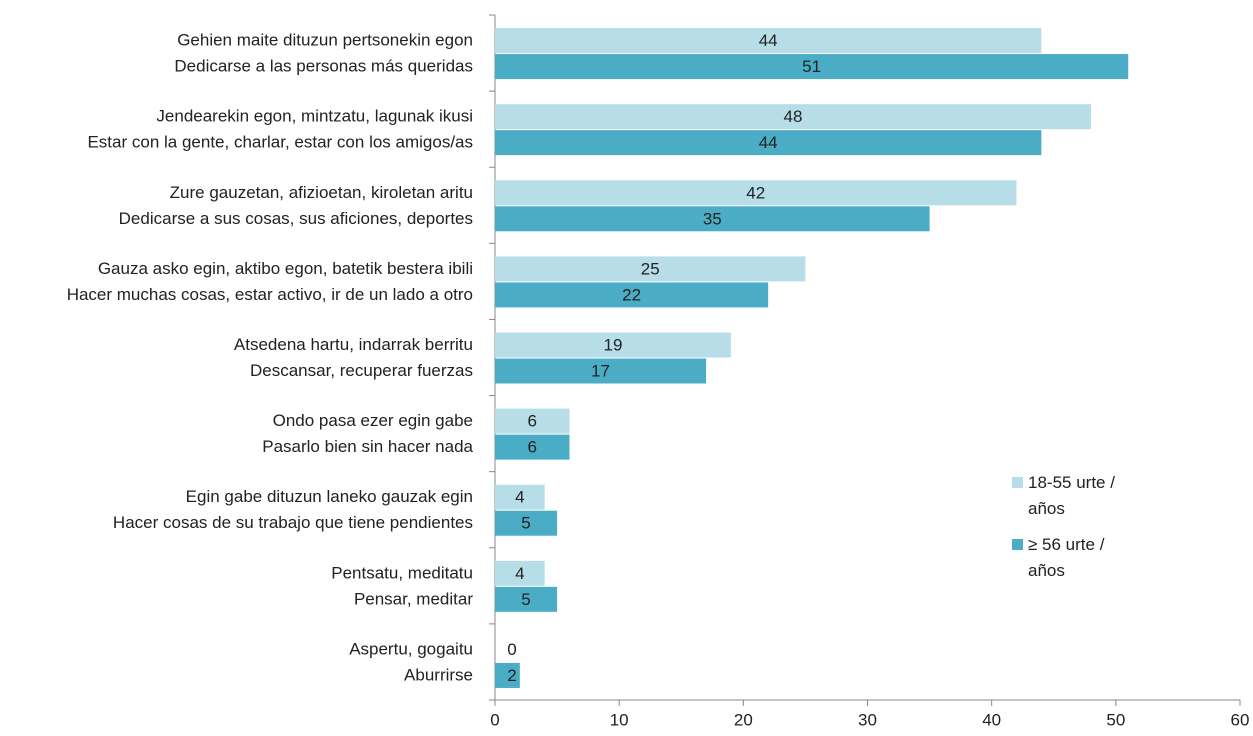 Image resolution: width=1253 pixels, height=736 pixels. What do you see at coordinates (402, 572) in the screenshot?
I see `category-label: Pentsatu, meditatu` at bounding box center [402, 572].